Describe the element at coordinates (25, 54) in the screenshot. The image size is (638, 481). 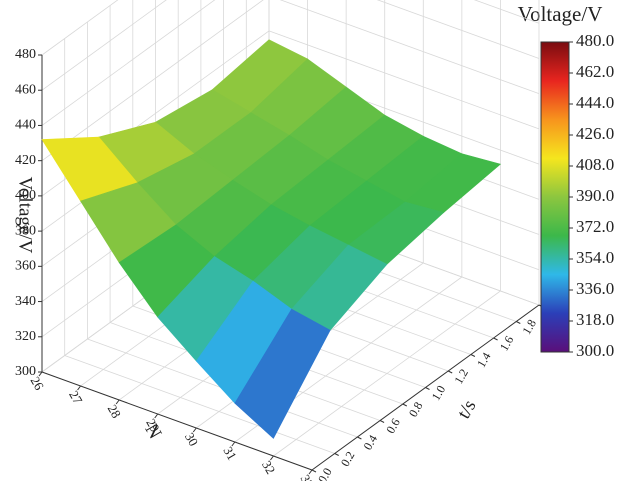
I see `z-tick-label: 480` at that location.